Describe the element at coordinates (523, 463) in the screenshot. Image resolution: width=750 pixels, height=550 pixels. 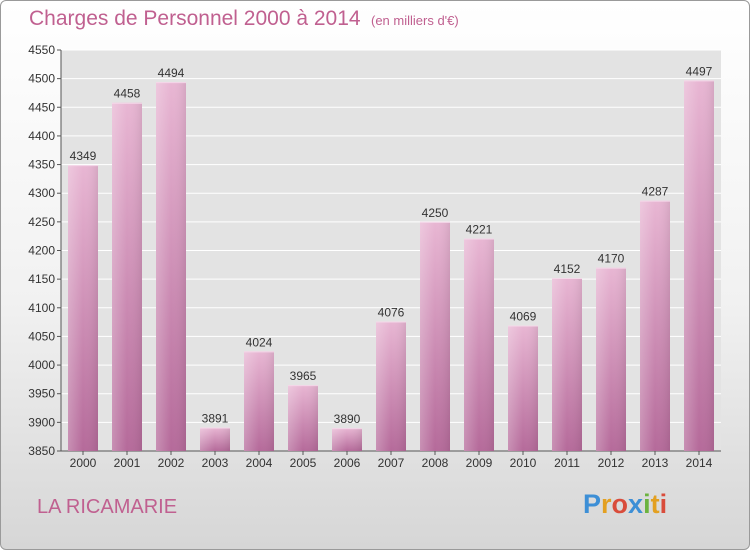
I see `x-tick-label: 2010` at that location.